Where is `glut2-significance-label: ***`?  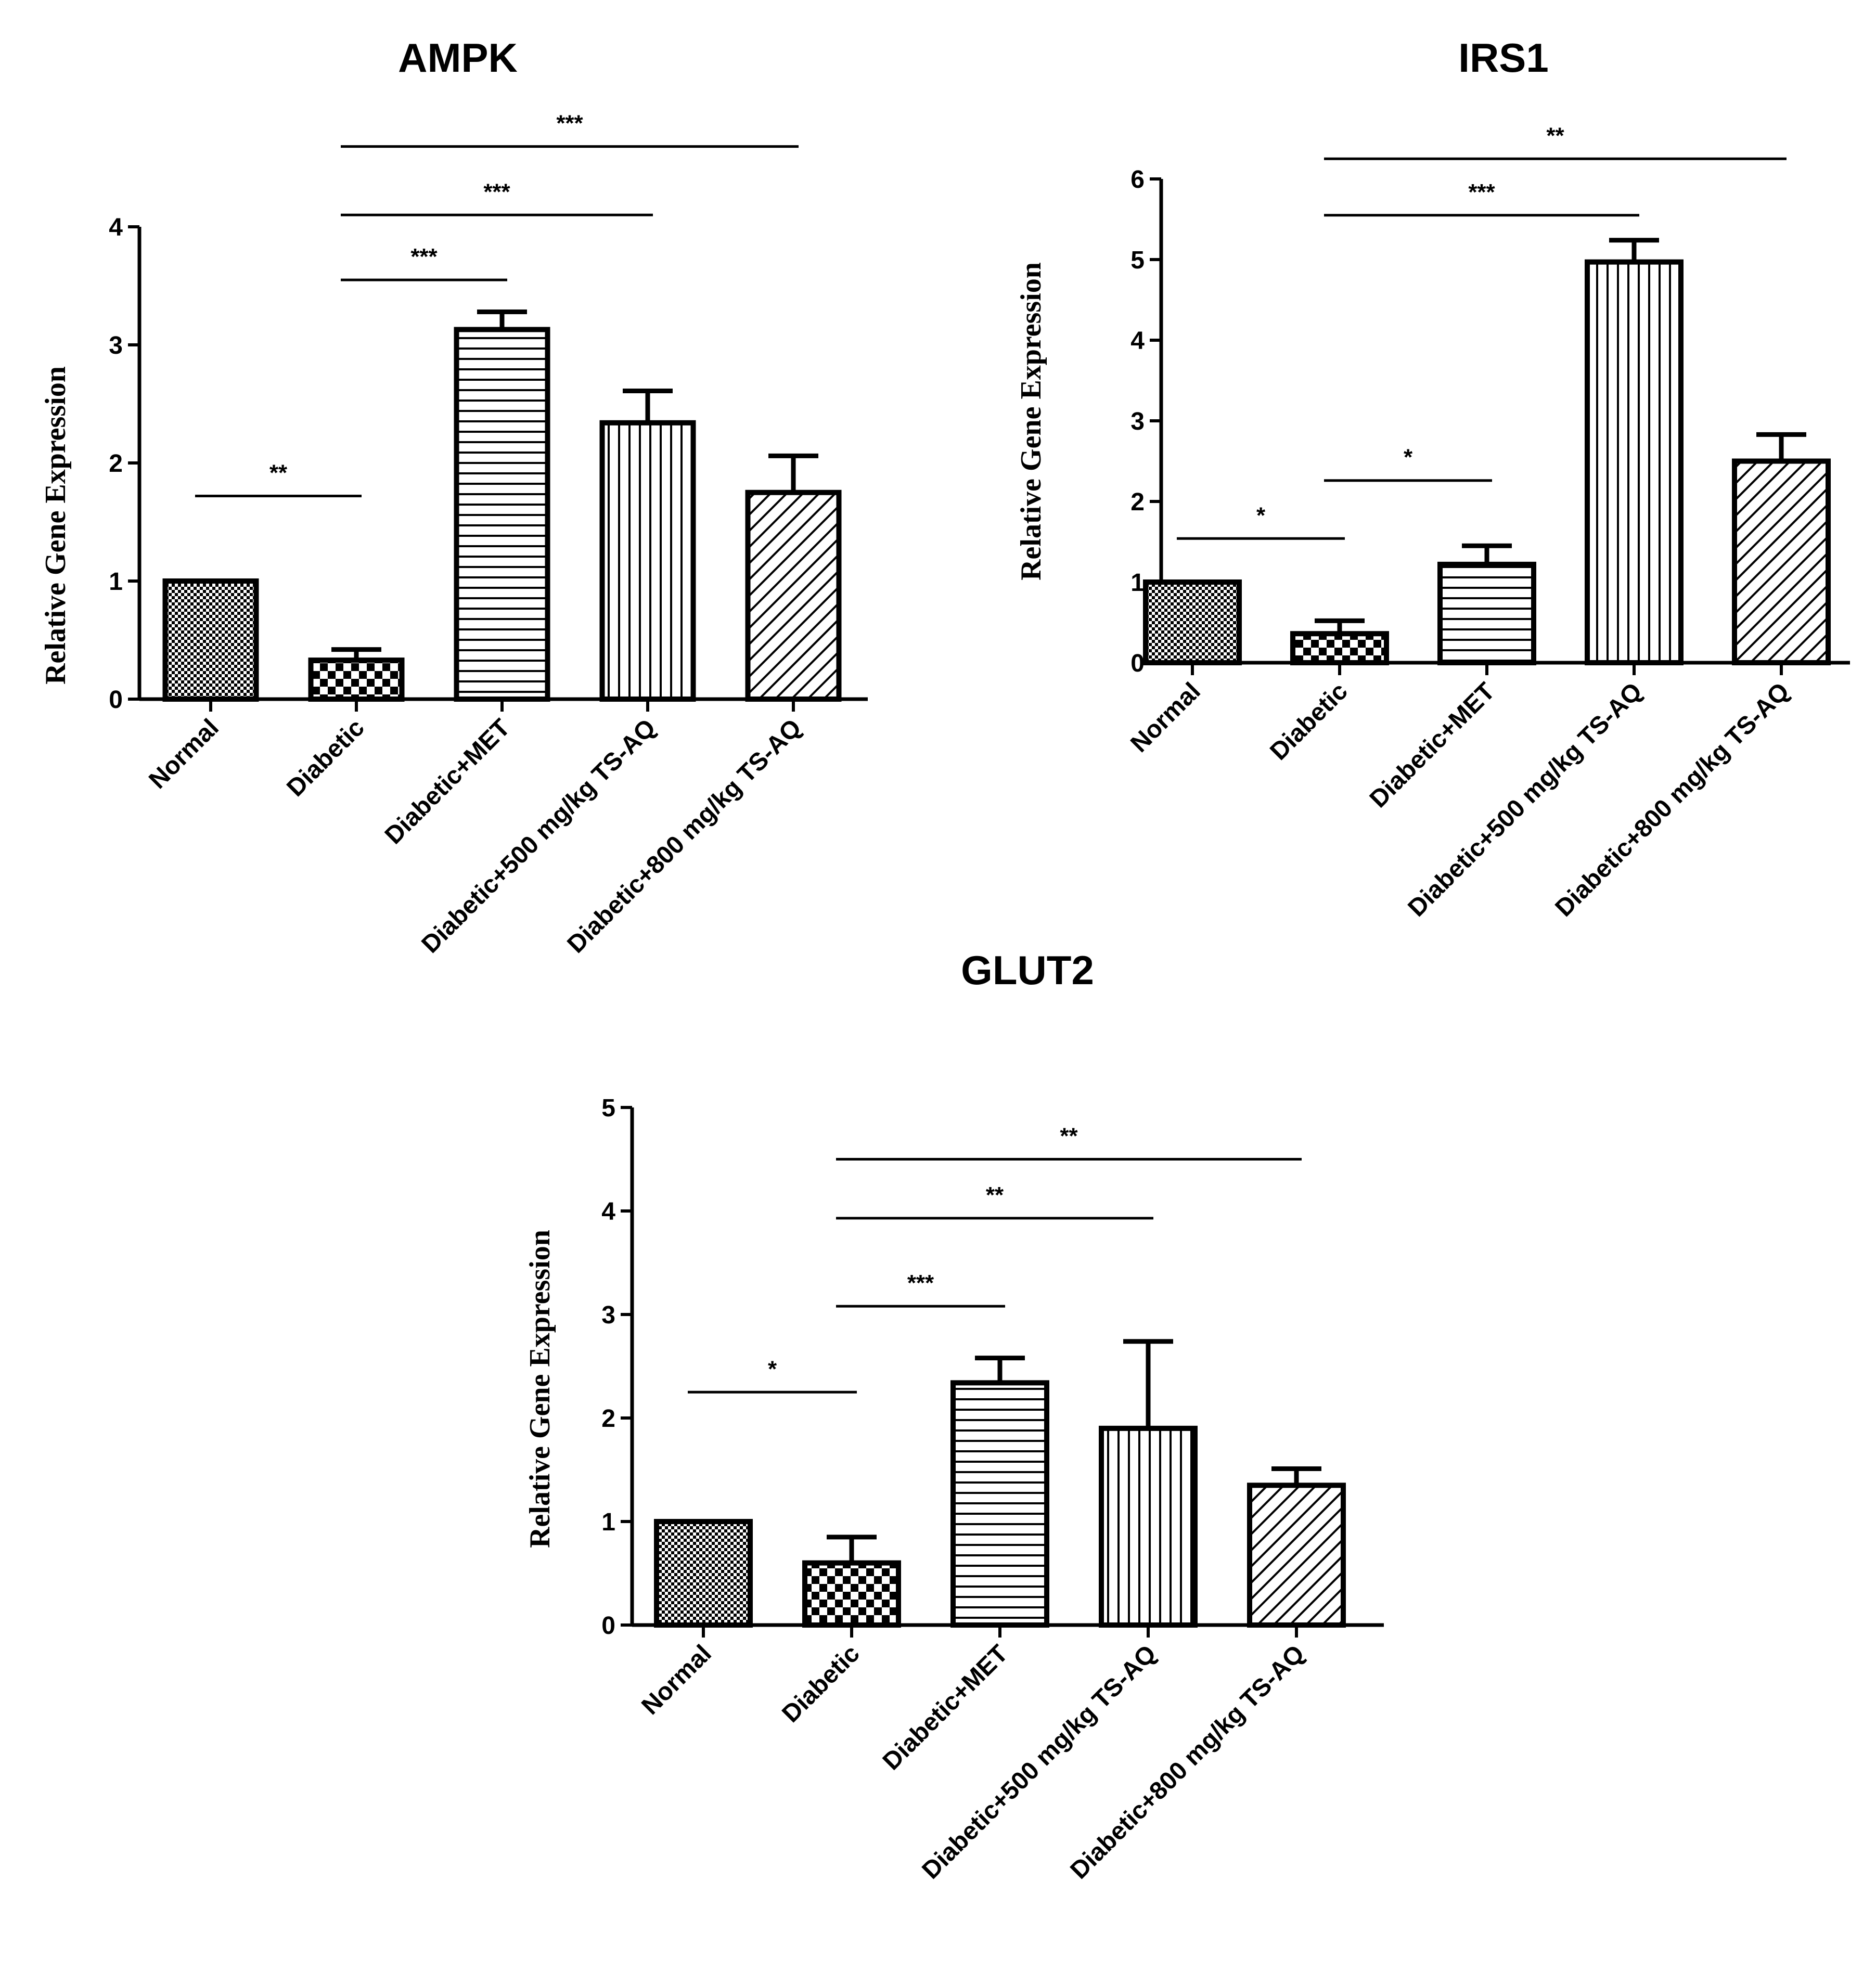
glut2-significance-label: *** is located at coordinates (920, 1283).